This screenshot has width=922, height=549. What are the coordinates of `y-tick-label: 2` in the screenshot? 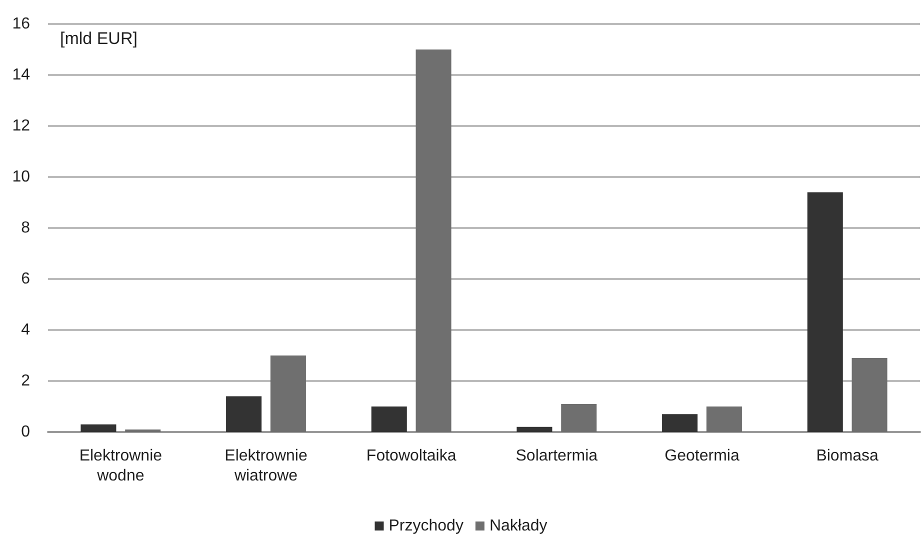 It's located at (25, 381).